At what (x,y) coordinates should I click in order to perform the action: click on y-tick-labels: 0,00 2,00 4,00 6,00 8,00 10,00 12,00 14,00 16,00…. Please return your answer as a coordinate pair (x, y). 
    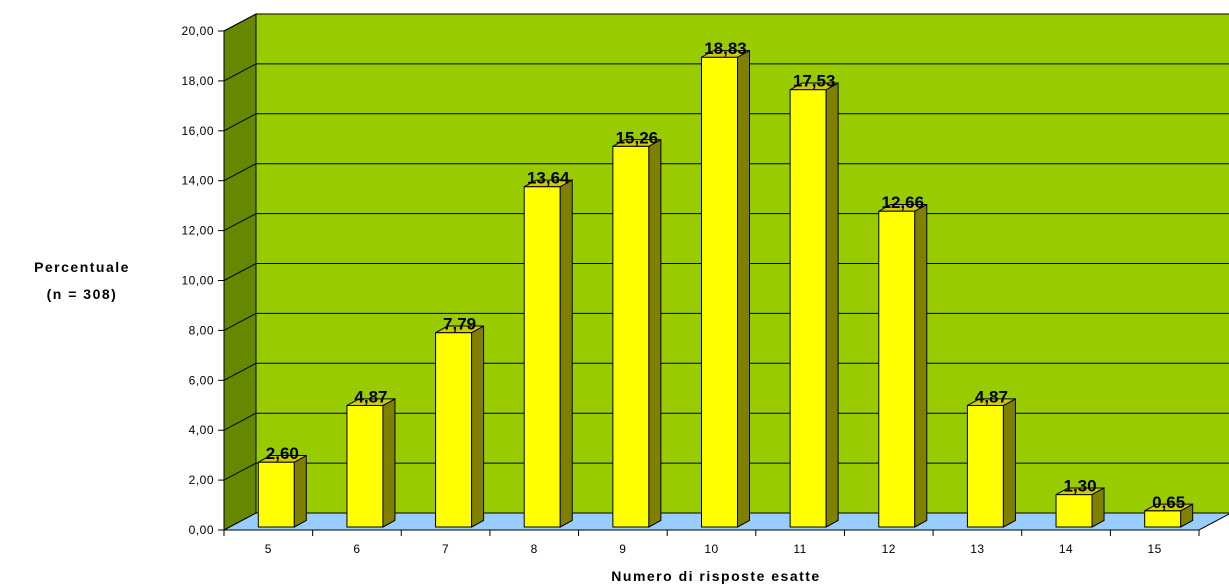
    Looking at the image, I should click on (197, 280).